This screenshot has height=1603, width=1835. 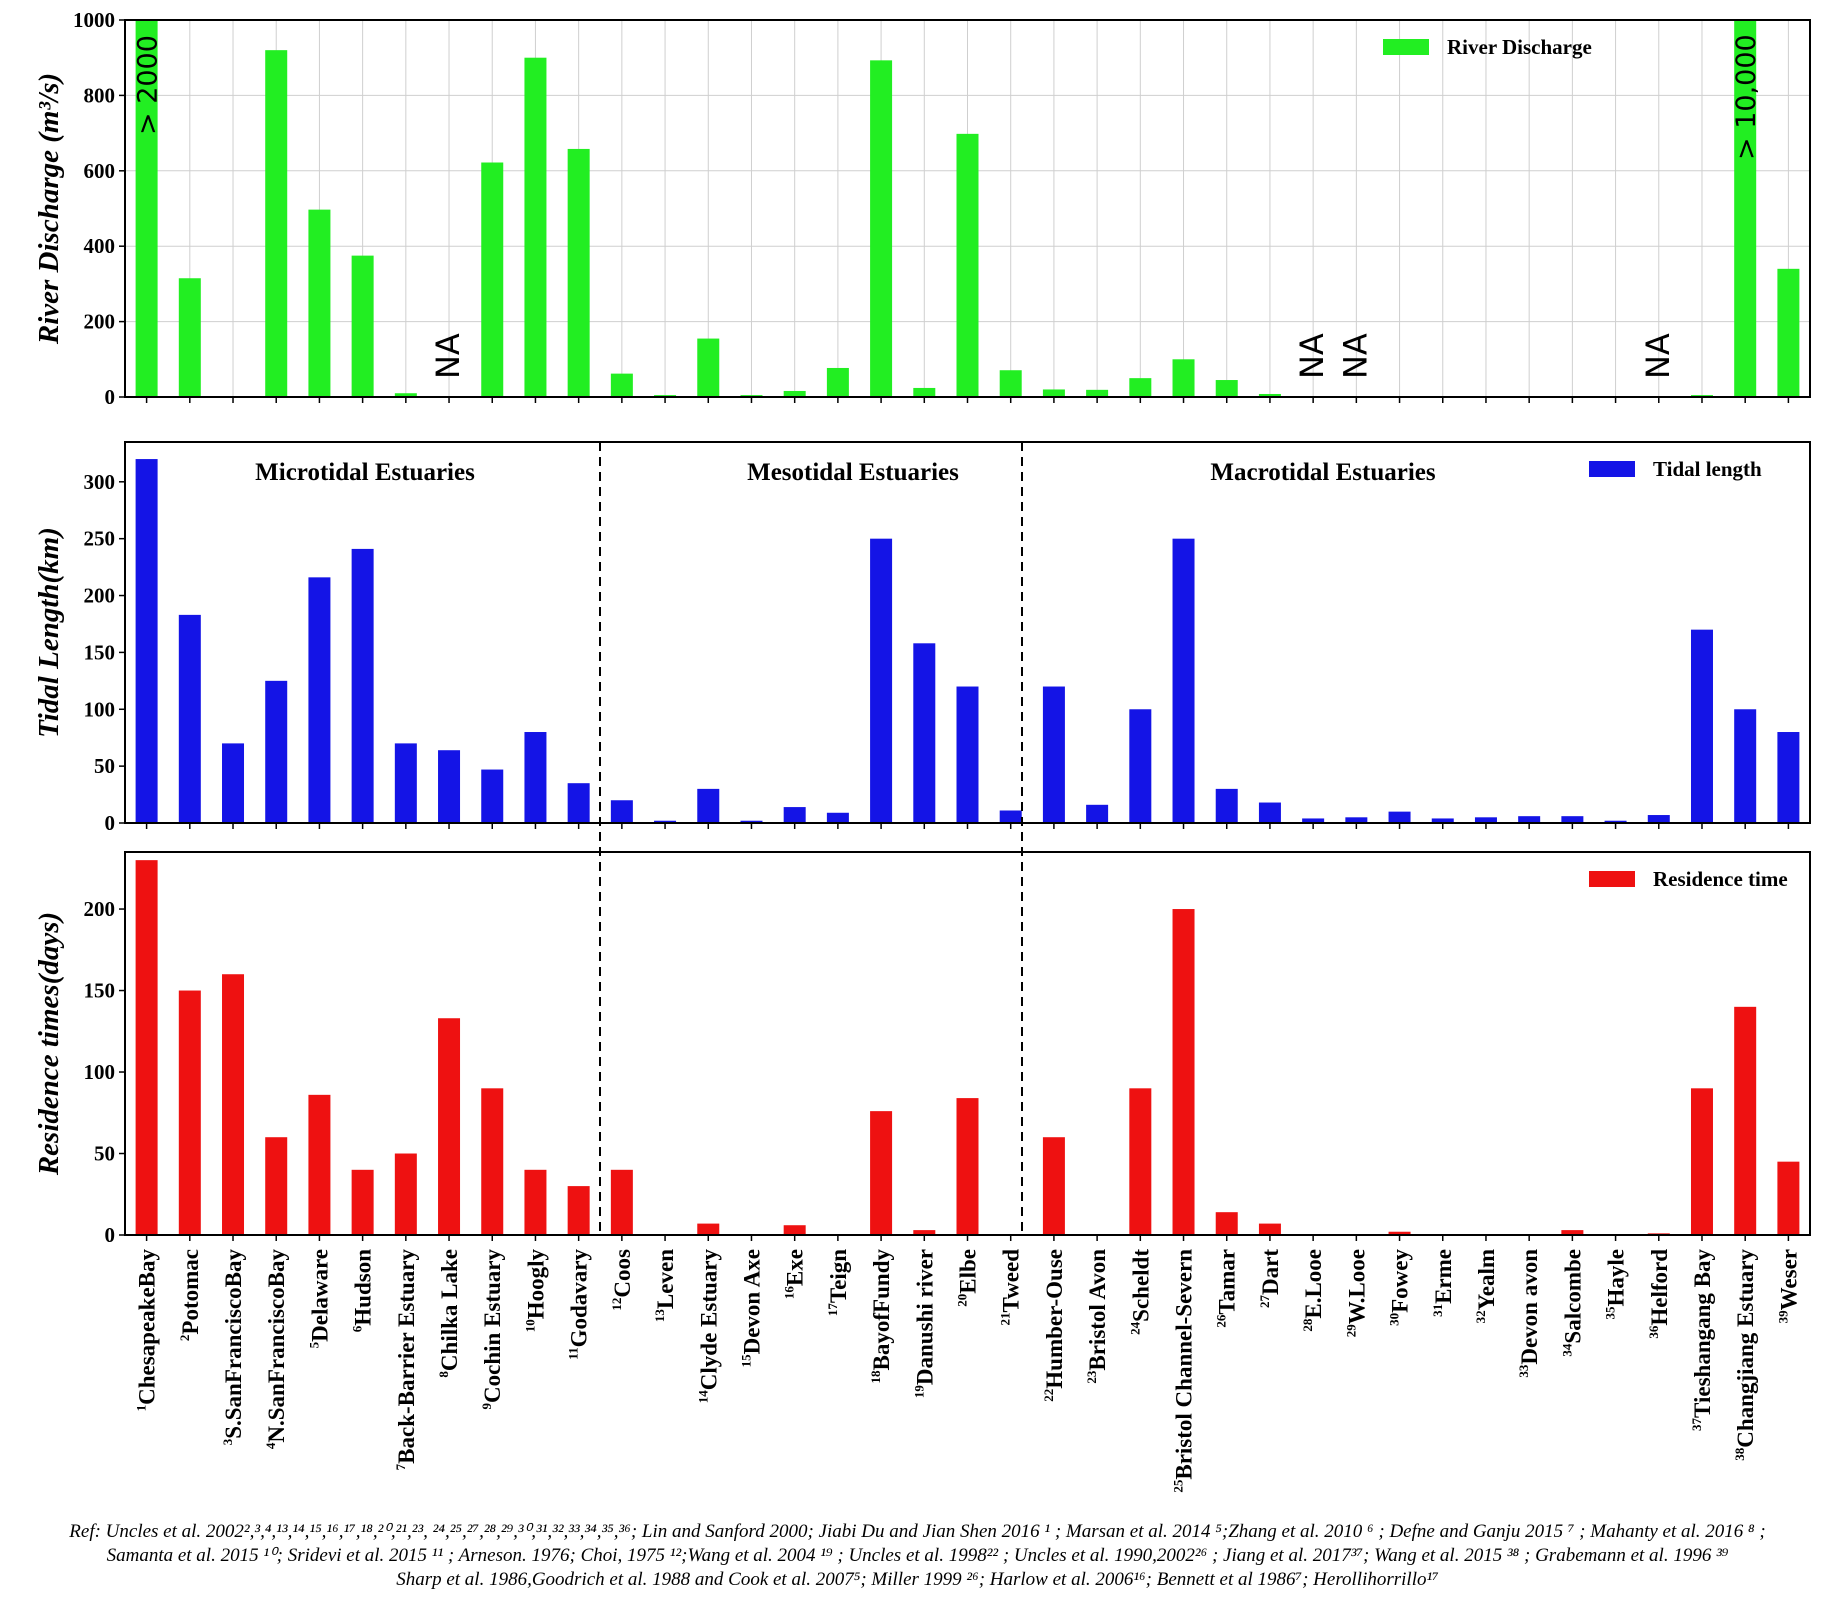 What do you see at coordinates (190, 1295) in the screenshot?
I see `x-category-label: 2Potomac` at bounding box center [190, 1295].